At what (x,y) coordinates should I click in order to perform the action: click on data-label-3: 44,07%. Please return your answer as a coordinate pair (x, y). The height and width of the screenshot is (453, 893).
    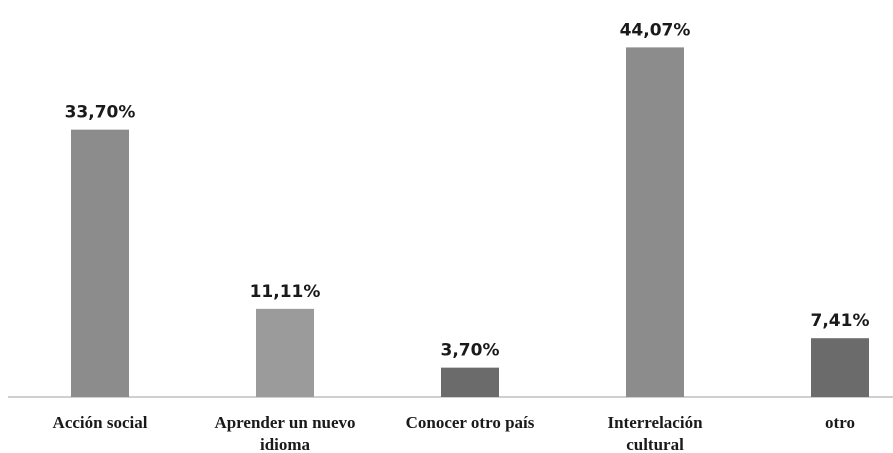
    Looking at the image, I should click on (655, 30).